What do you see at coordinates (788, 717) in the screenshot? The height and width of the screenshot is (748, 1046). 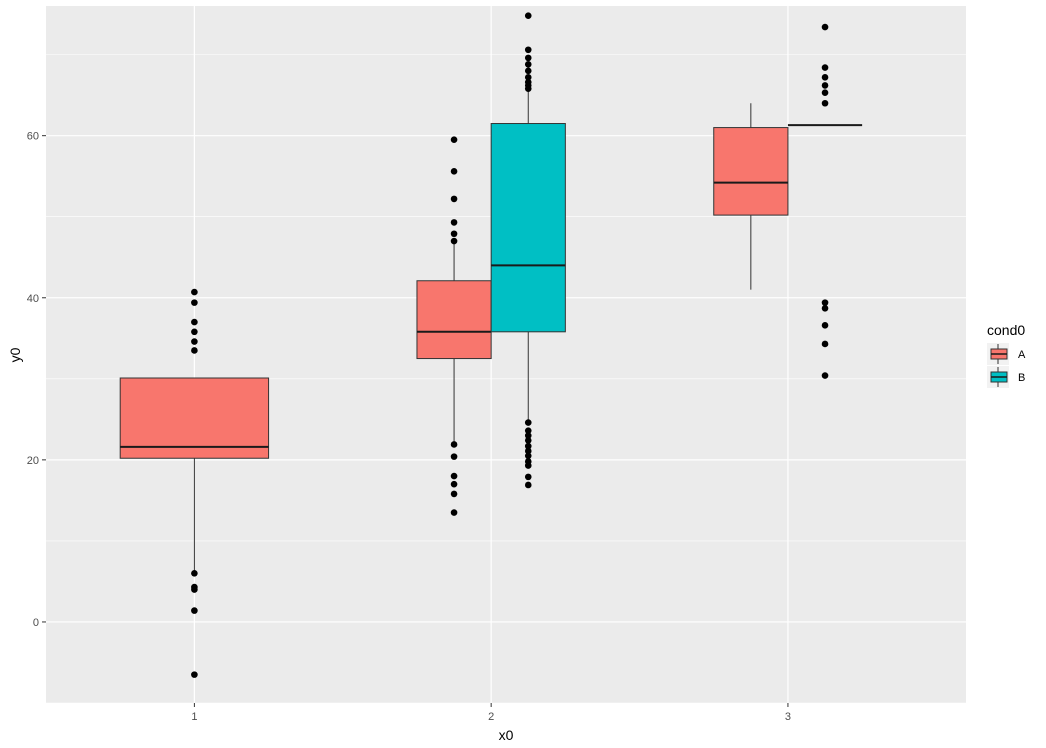 I see `x-tick-label: 3` at bounding box center [788, 717].